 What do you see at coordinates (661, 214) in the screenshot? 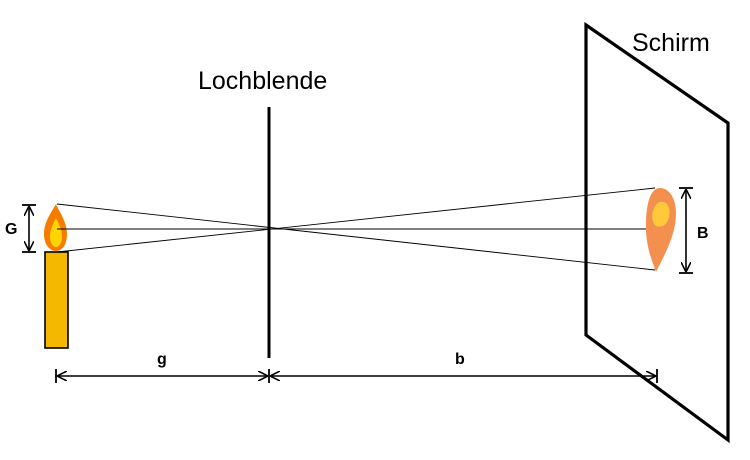
I see `image-flame-core` at bounding box center [661, 214].